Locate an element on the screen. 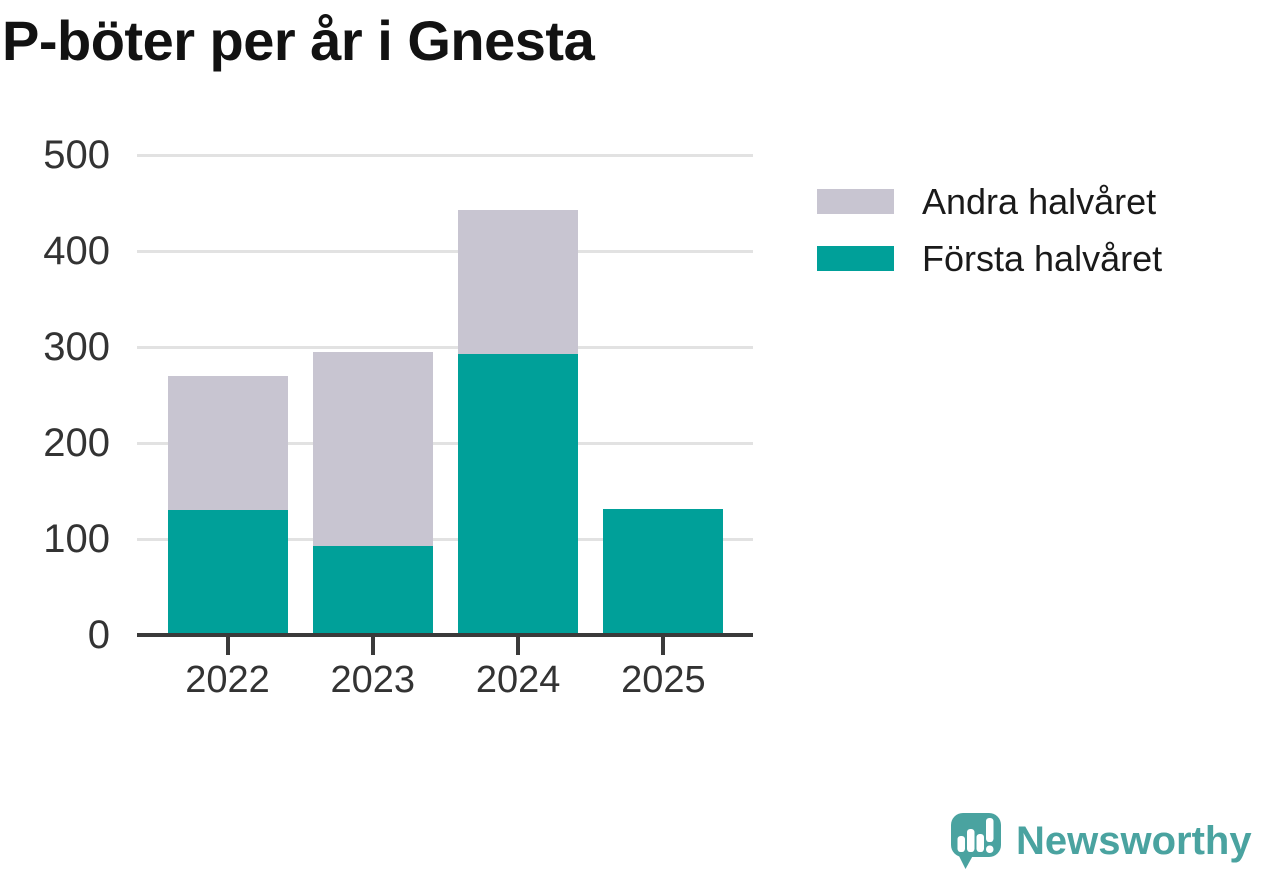  x-tick-label: 2025 is located at coordinates (663, 680).